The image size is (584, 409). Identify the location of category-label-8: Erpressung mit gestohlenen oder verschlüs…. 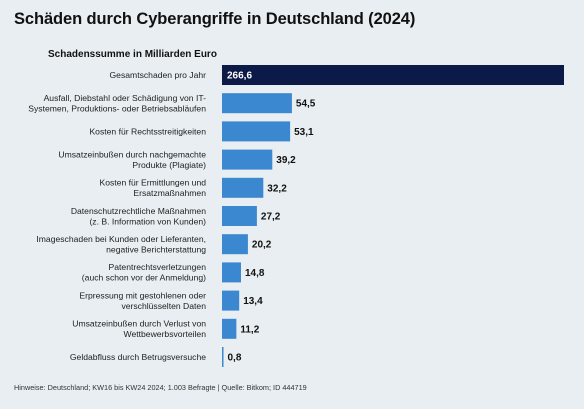
(142, 300).